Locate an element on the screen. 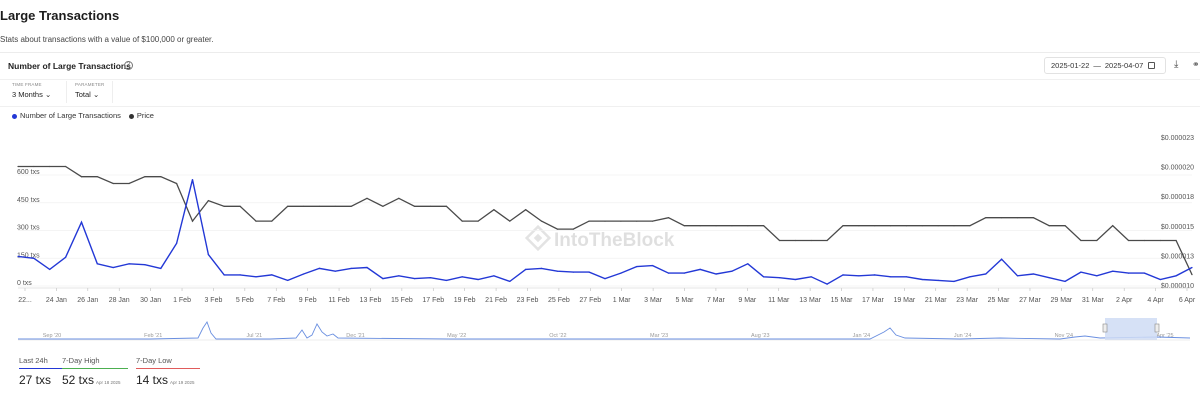  stat-label: Last 24h is located at coordinates (54, 362).